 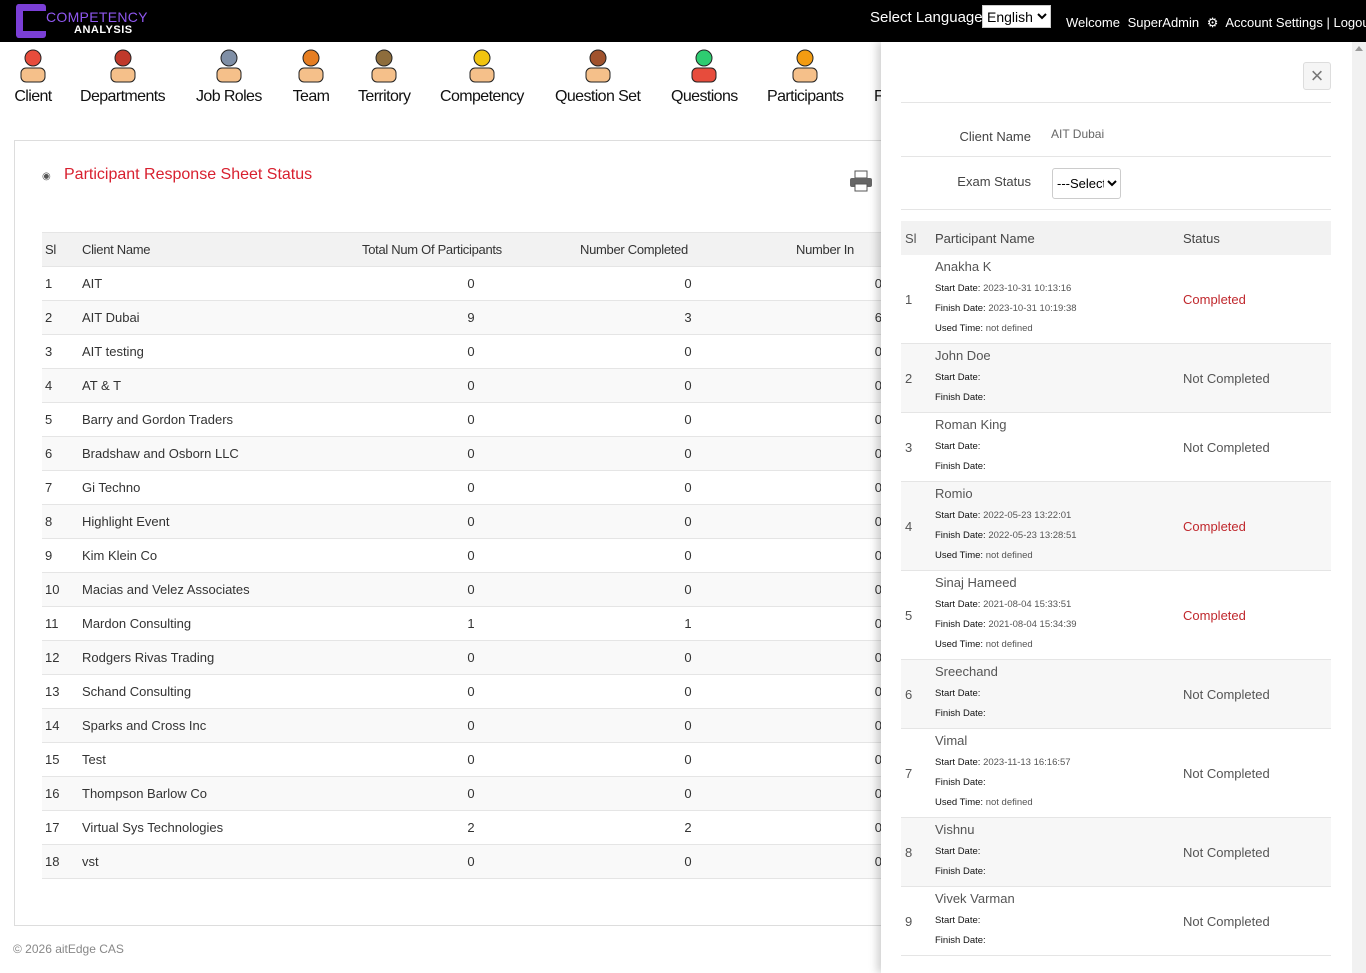 I want to click on cell: 3, so click(x=62, y=351).